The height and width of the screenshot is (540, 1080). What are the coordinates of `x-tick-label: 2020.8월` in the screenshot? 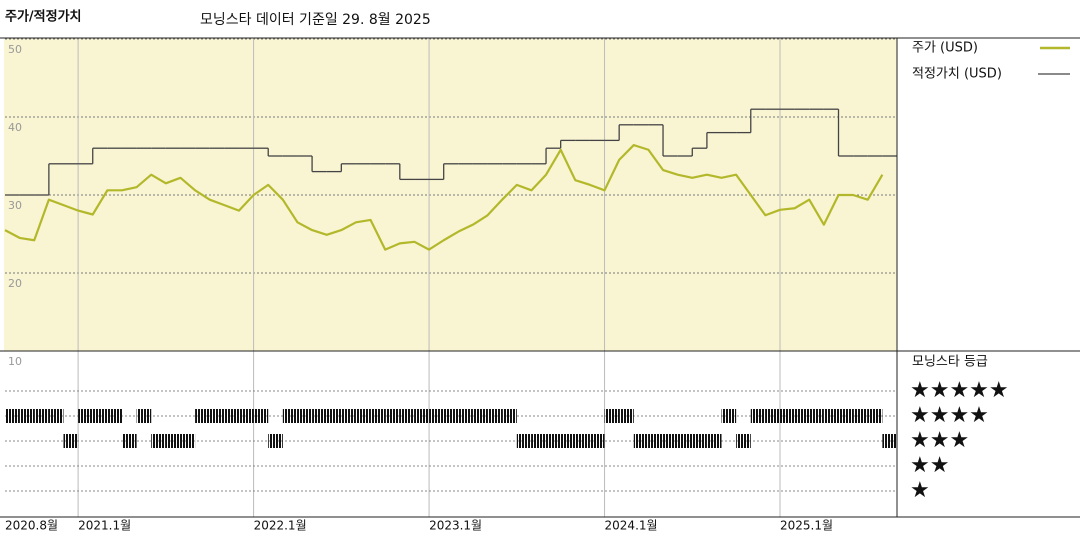 It's located at (31, 526).